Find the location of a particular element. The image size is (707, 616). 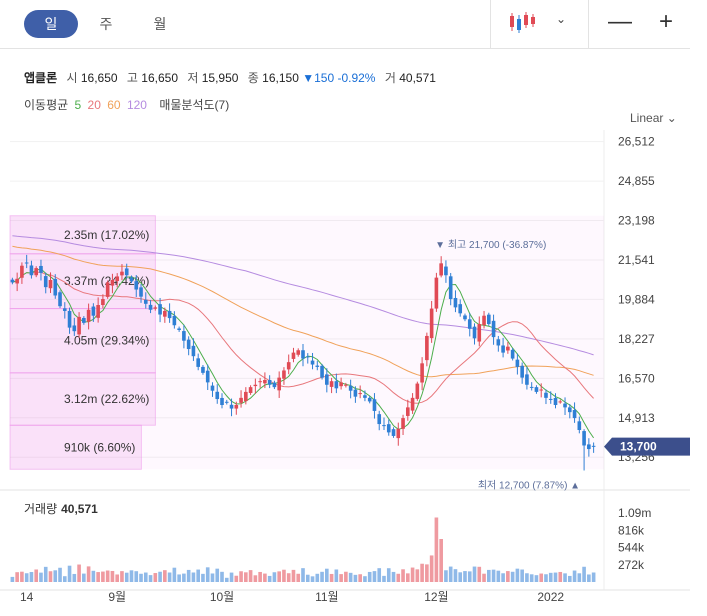

zoom-out-button: — is located at coordinates (620, 21).